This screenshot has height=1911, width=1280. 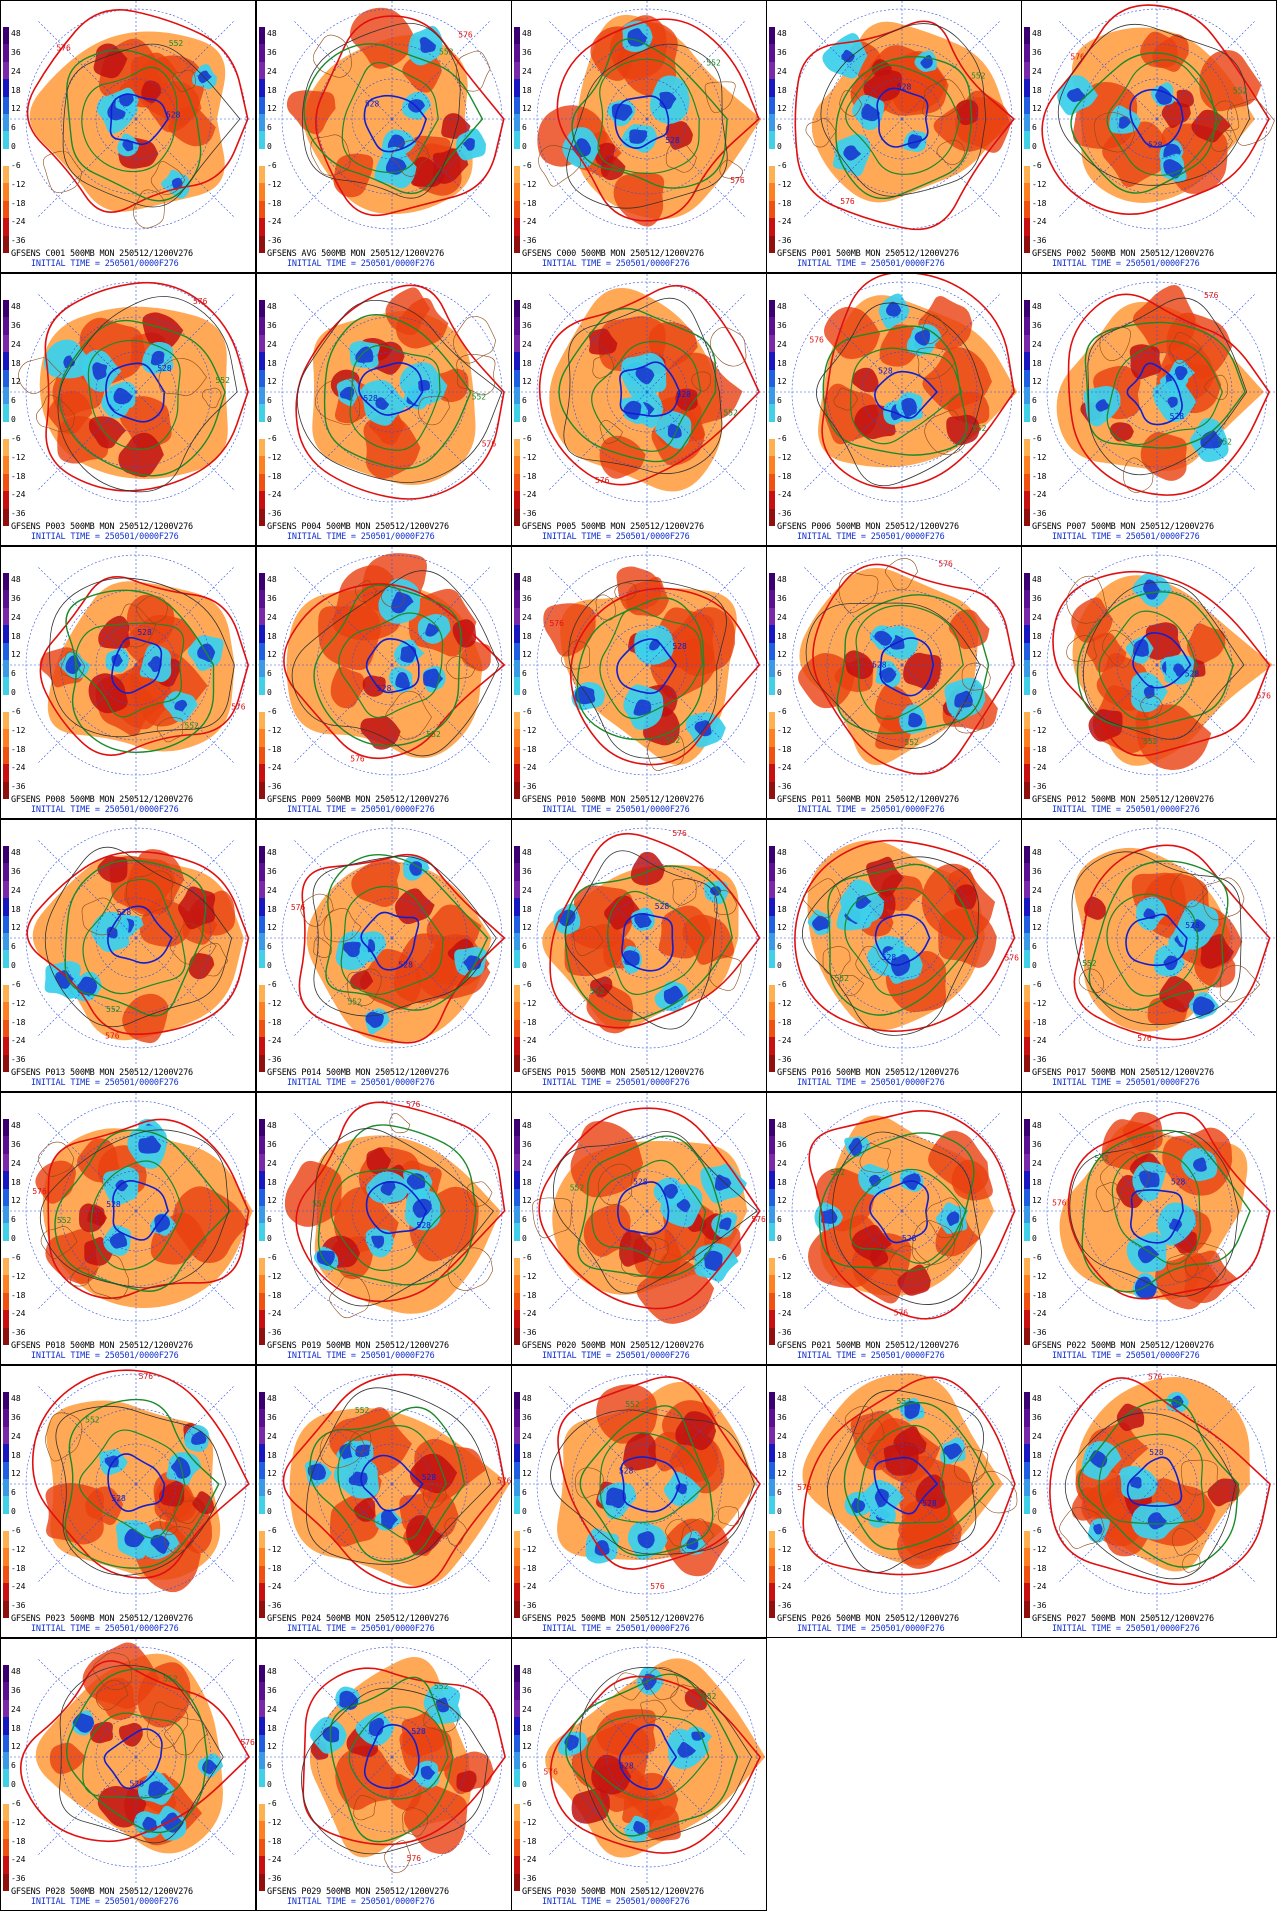 What do you see at coordinates (136, 1484) in the screenshot?
I see `latitude-circle` at bounding box center [136, 1484].